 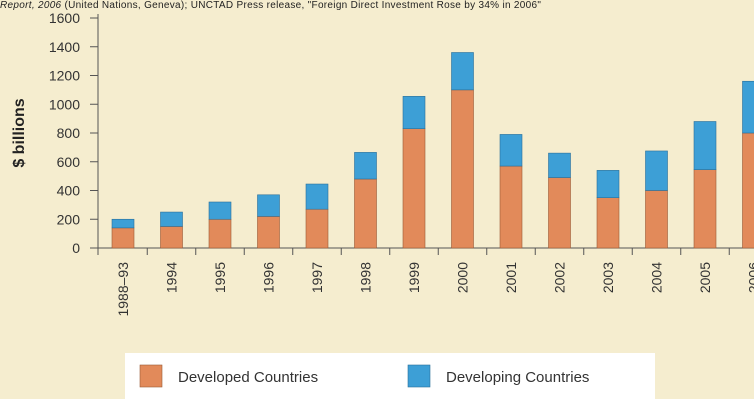 What do you see at coordinates (69, 219) in the screenshot?
I see `y-tick-label: 200` at bounding box center [69, 219].